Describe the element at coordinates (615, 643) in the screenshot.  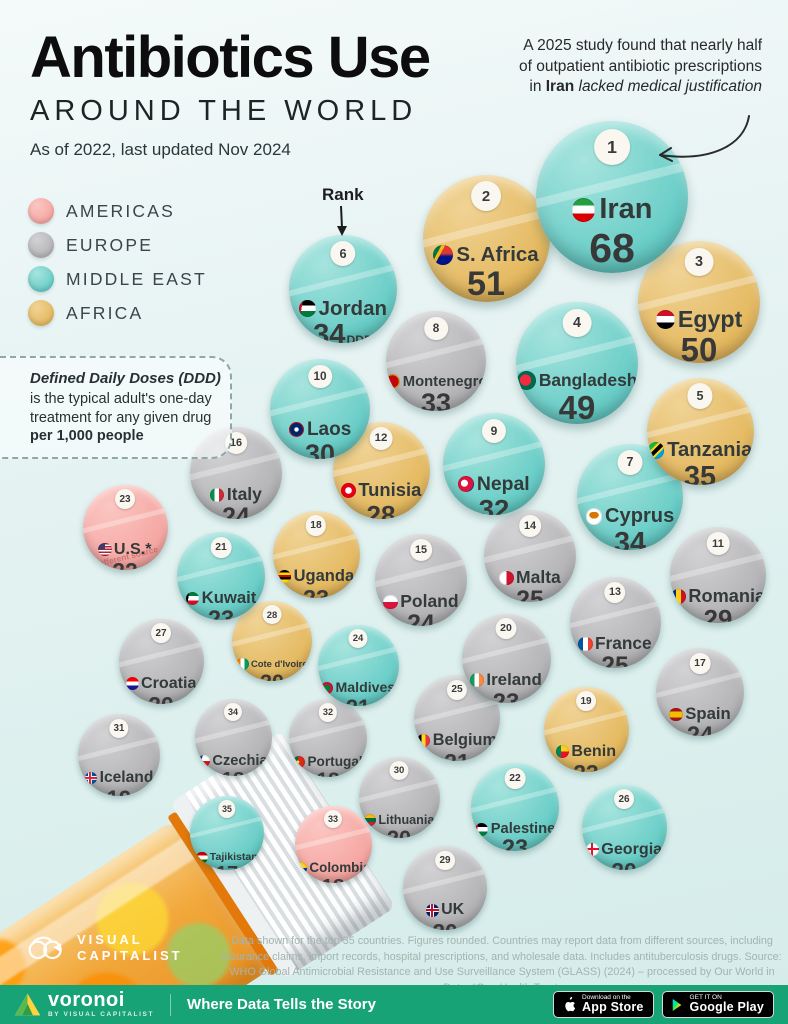
I see `pill-label-row: France` at that location.